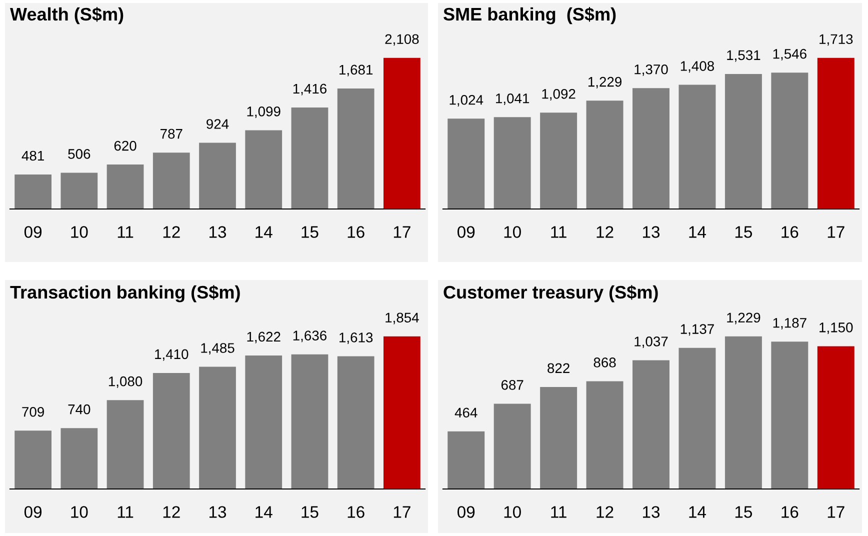  I want to click on data-label: 1,370, so click(651, 70).